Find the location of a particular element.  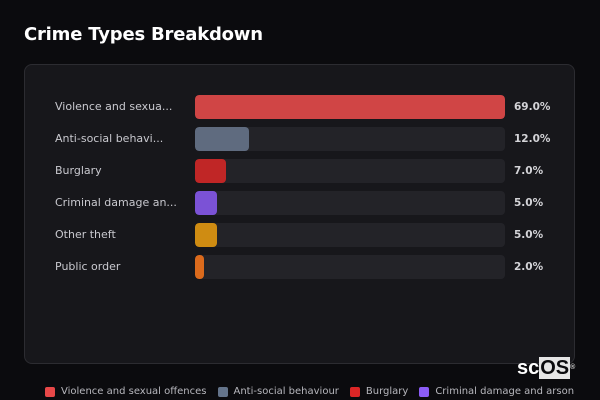

bar-label: Other theft is located at coordinates (85, 234).